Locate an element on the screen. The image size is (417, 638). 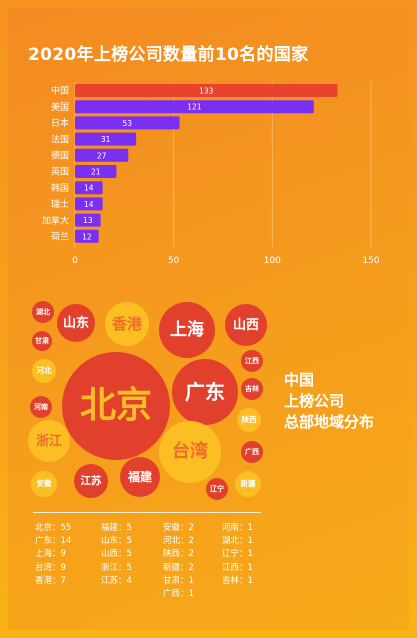
data-label: 31 is located at coordinates (106, 139).